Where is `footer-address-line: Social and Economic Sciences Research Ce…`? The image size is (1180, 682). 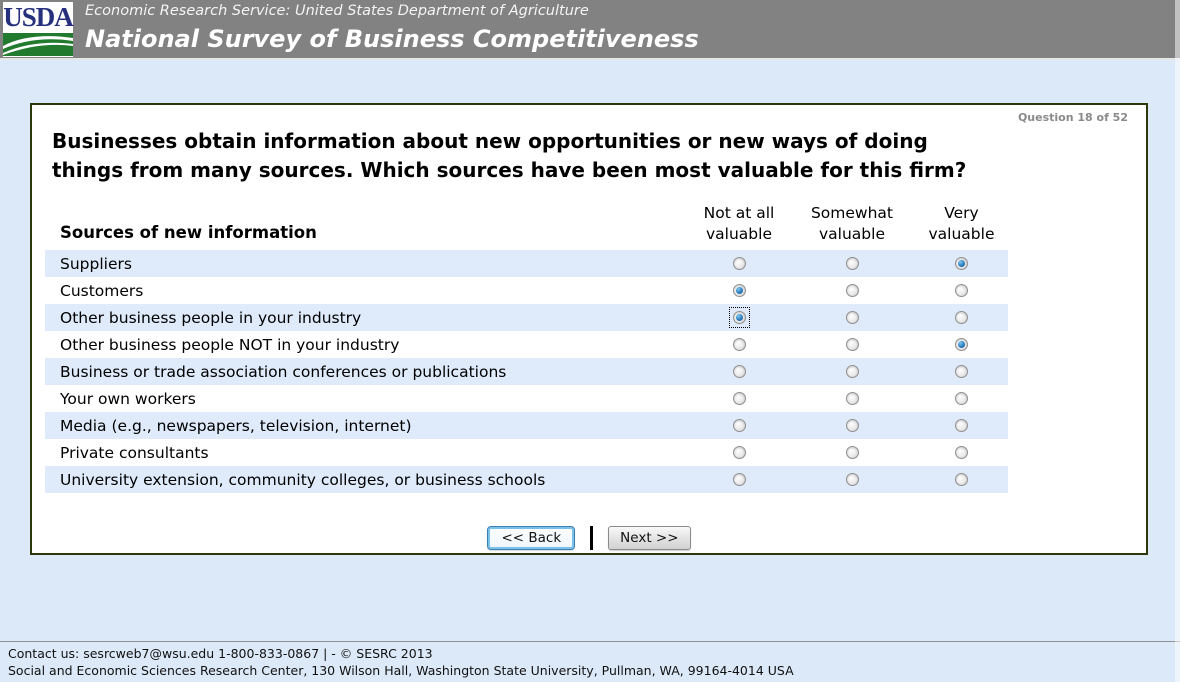
footer-address-line: Social and Economic Sciences Research Ce… is located at coordinates (401, 670).